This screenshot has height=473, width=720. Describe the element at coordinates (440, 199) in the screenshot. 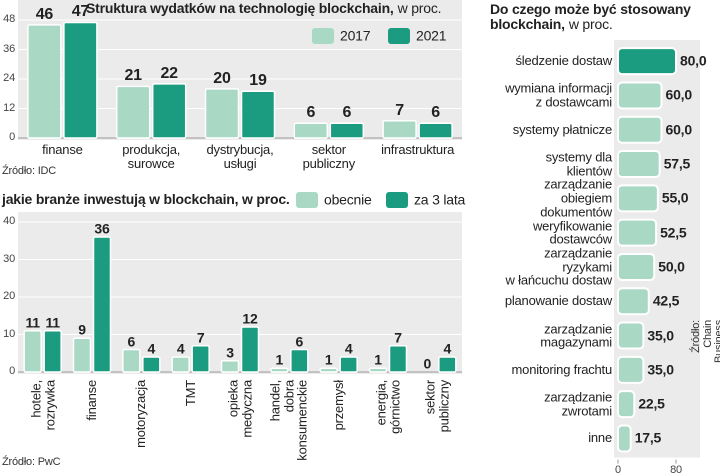

I see `legend-label: za 3 lata` at that location.